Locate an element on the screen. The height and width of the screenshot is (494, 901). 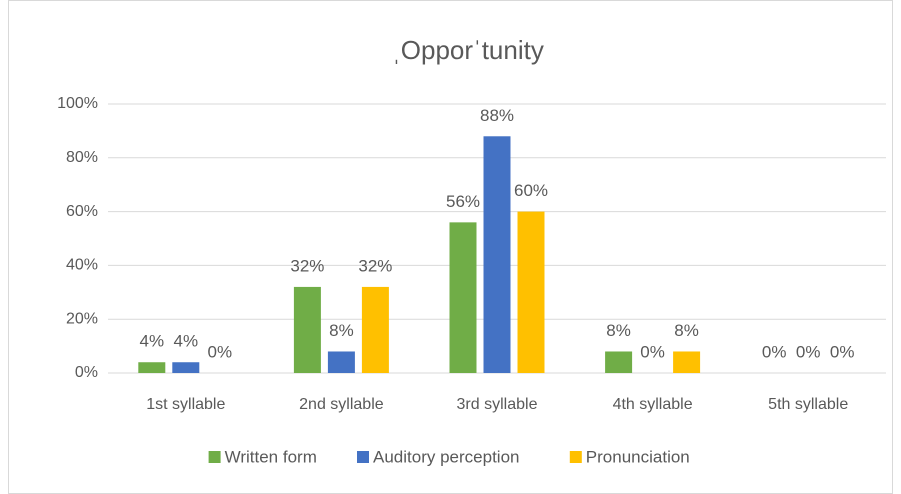
legend-label: Auditory perception is located at coordinates (446, 456).